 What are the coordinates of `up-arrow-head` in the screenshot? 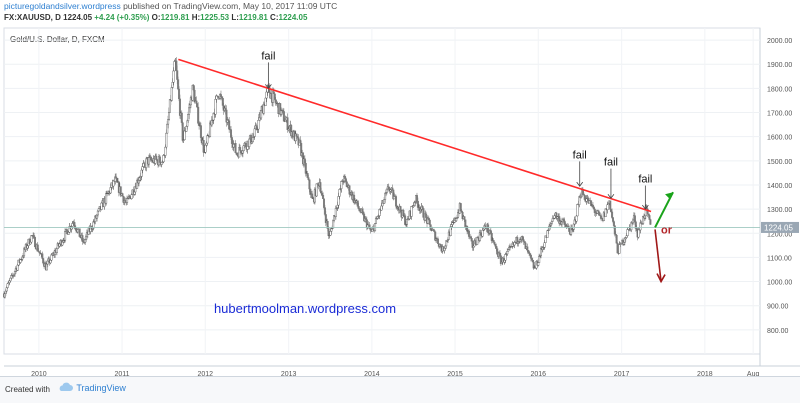 It's located at (669, 196).